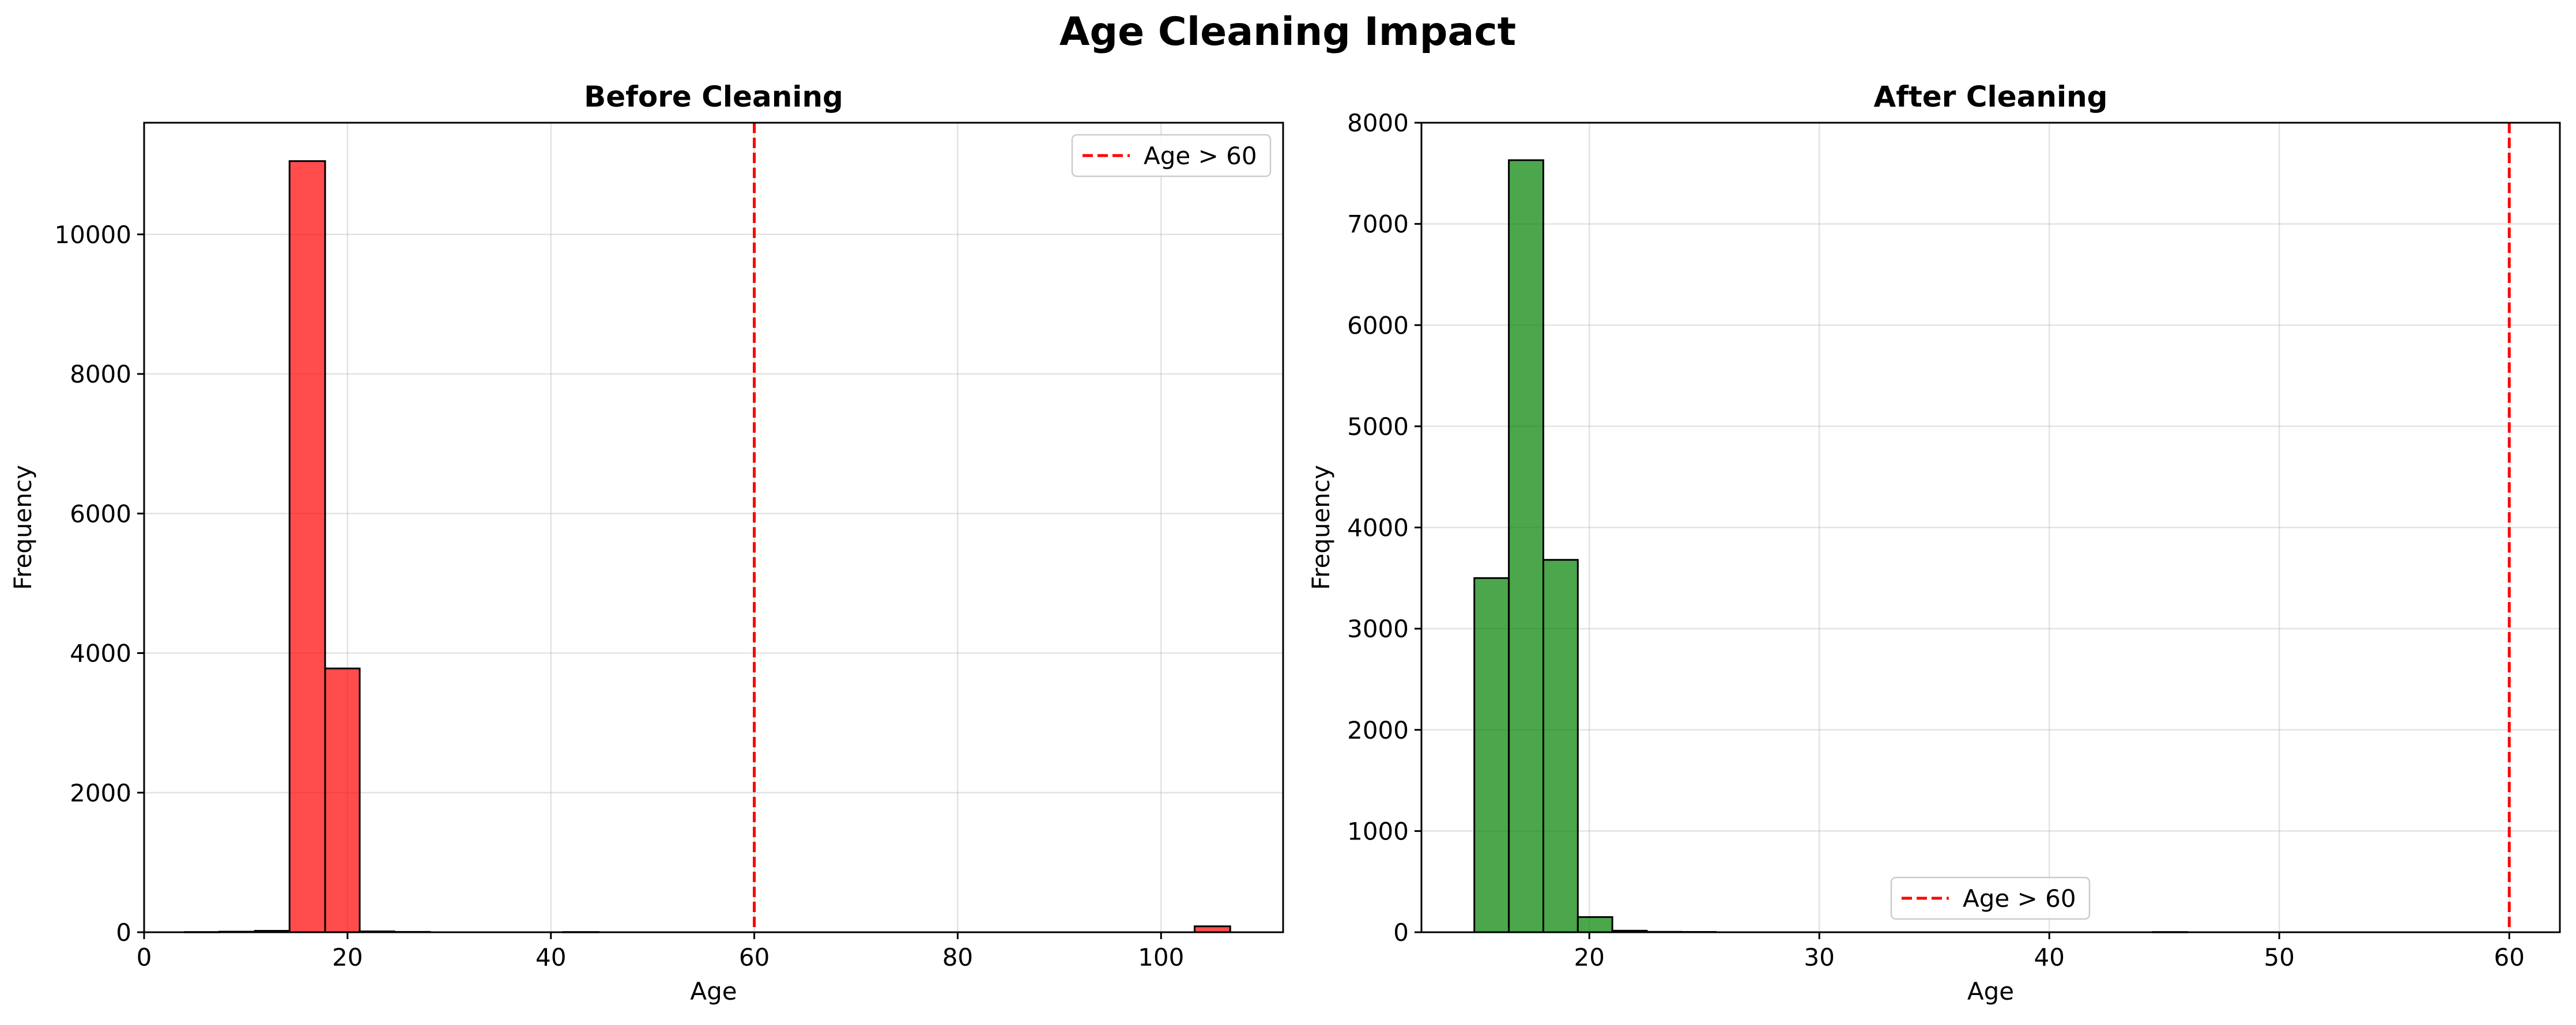 The height and width of the screenshot is (1025, 2576). Describe the element at coordinates (144, 957) in the screenshot. I see `x-tick-label: 0` at that location.